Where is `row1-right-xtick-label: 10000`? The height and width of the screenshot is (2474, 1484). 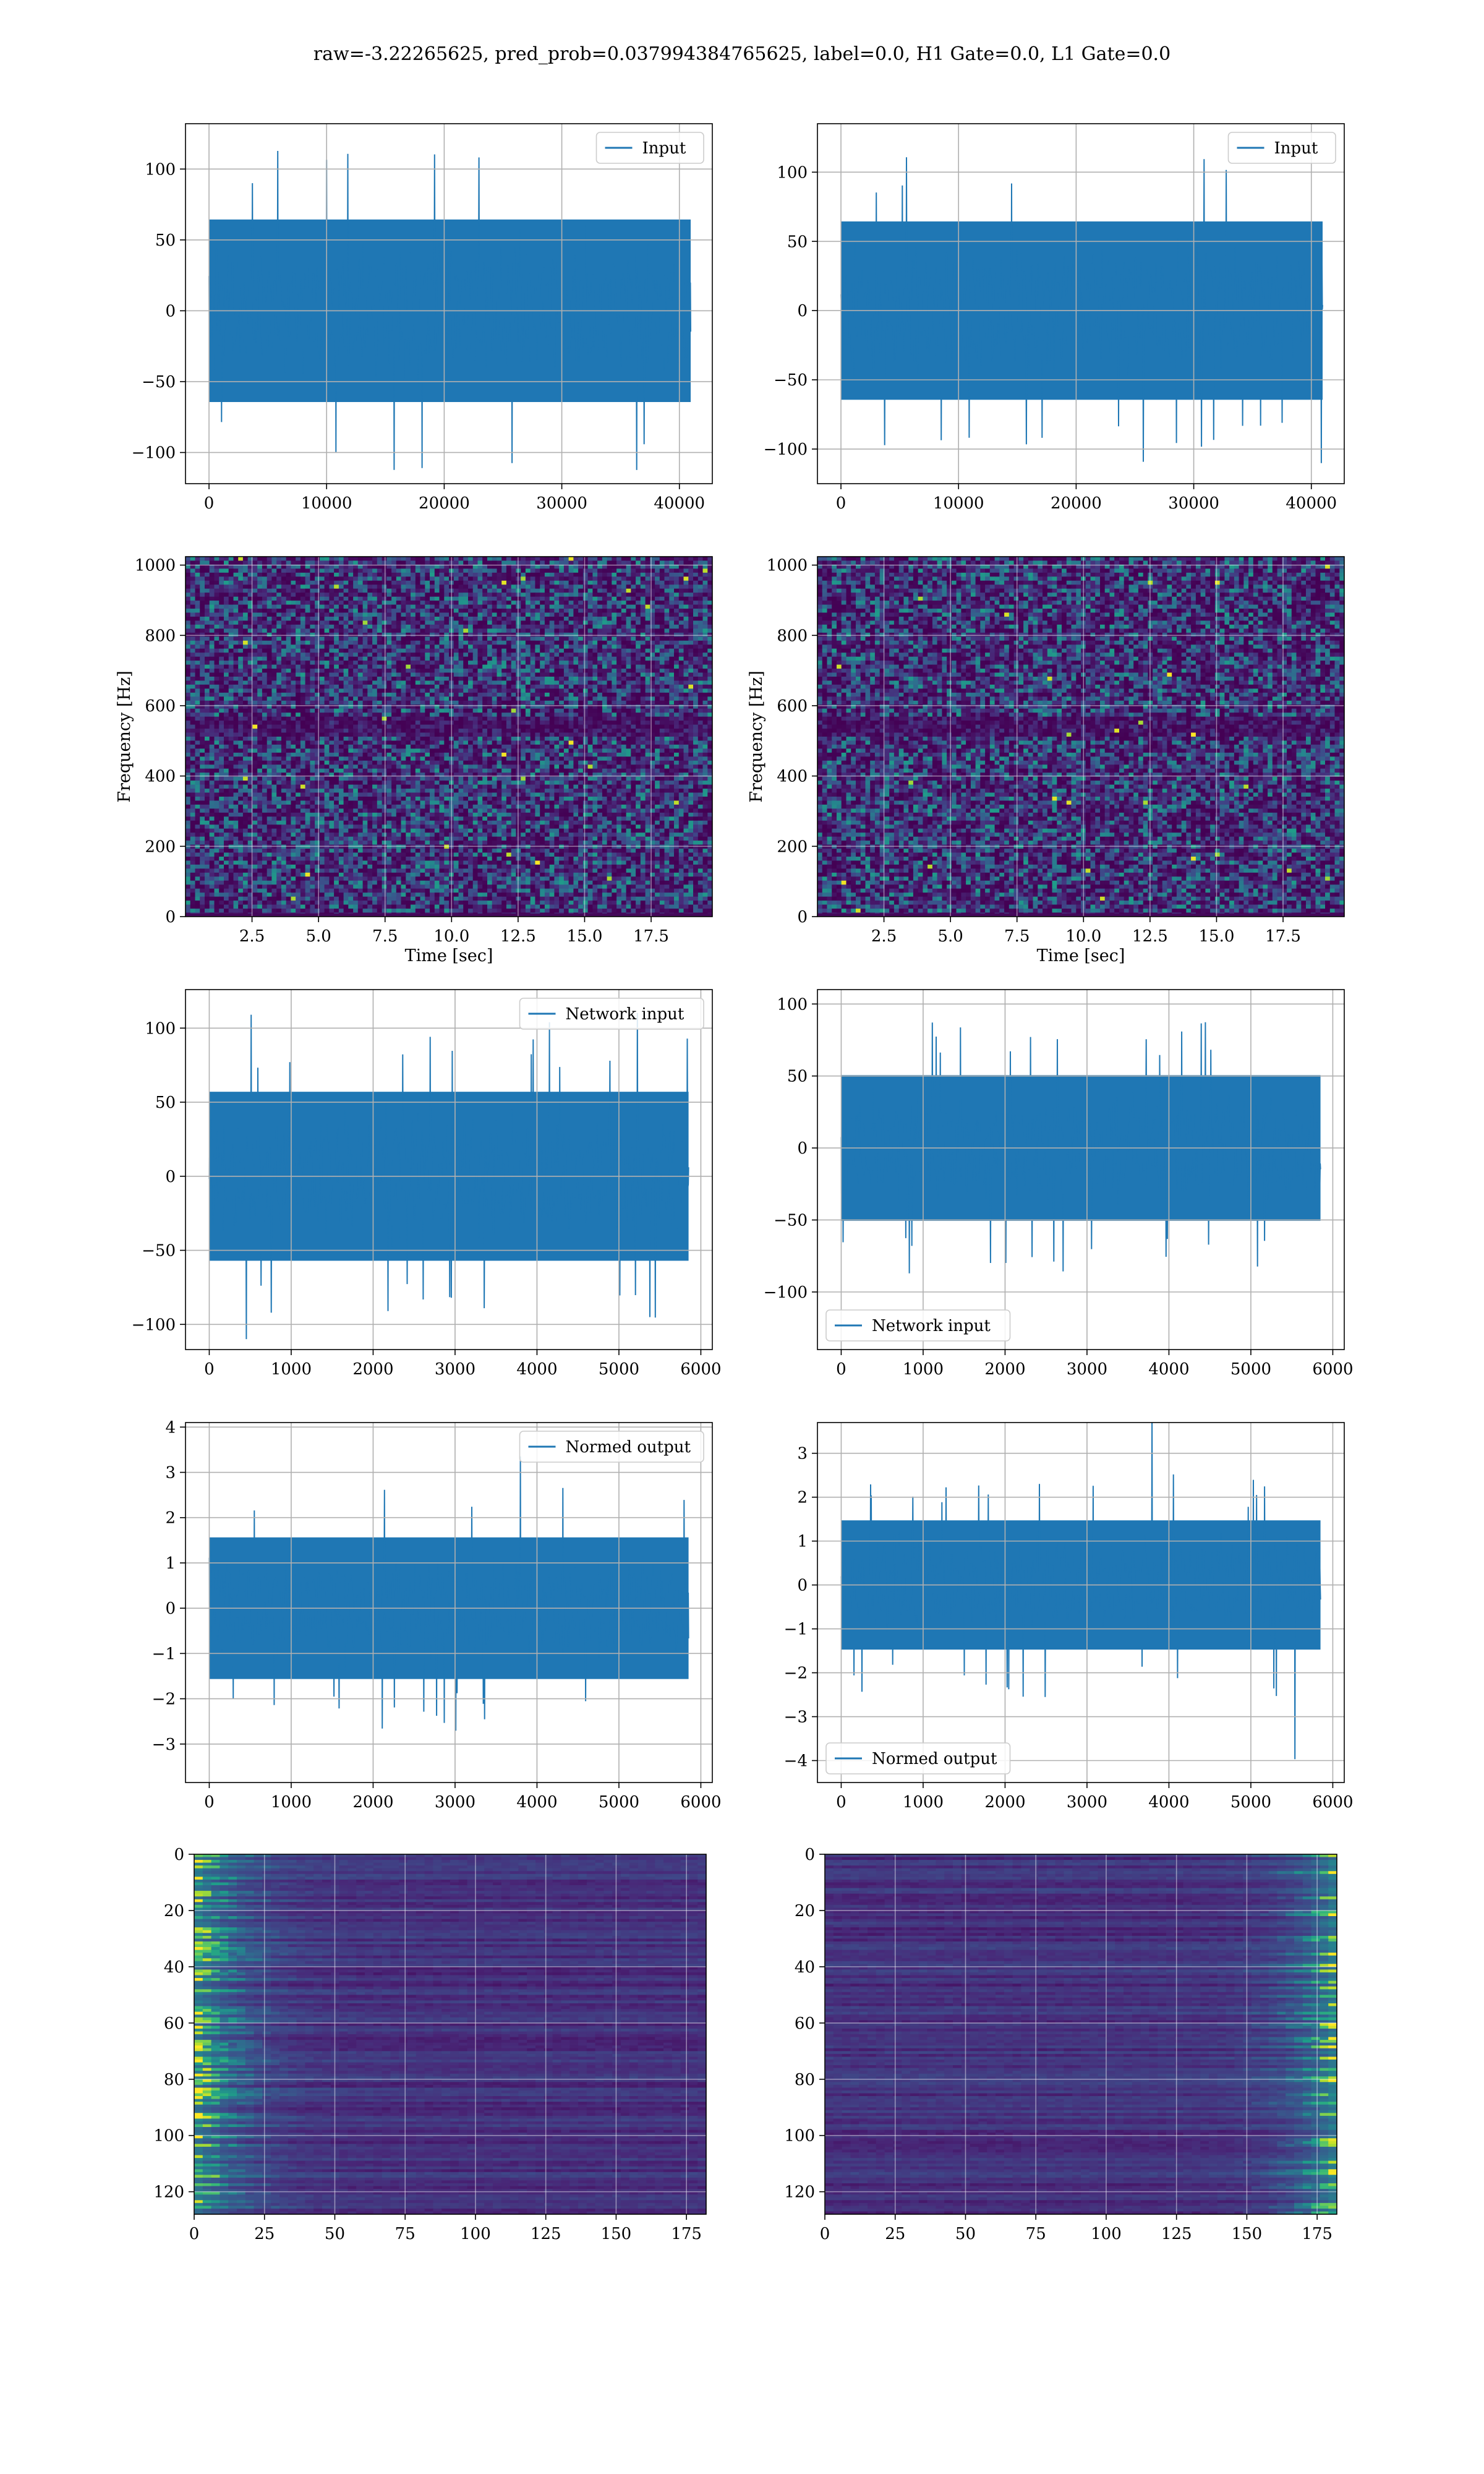 row1-right-xtick-label: 10000 is located at coordinates (958, 503).